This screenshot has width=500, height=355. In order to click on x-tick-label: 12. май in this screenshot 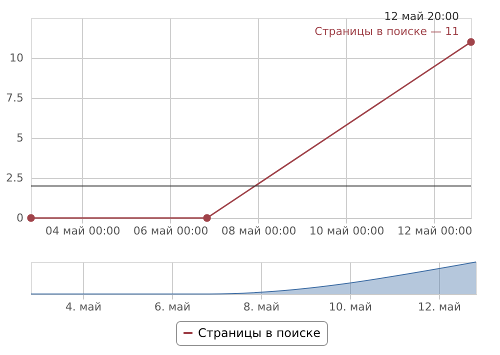, I will do `click(440, 307)`.